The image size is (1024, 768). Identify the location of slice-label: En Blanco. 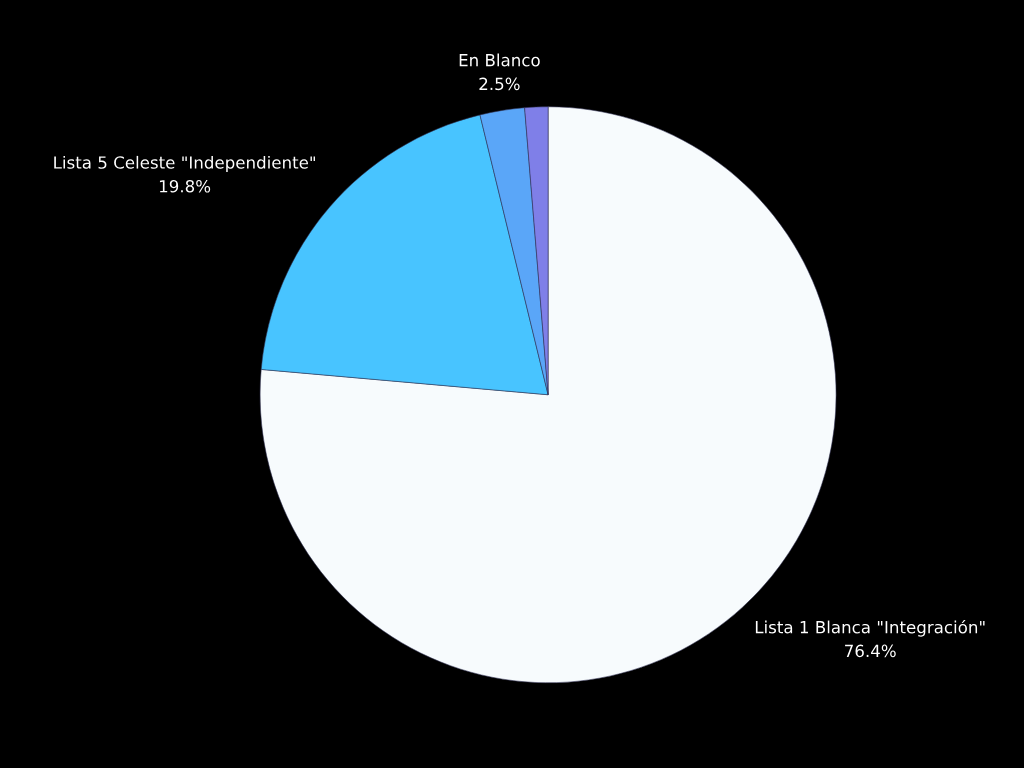
(499, 60).